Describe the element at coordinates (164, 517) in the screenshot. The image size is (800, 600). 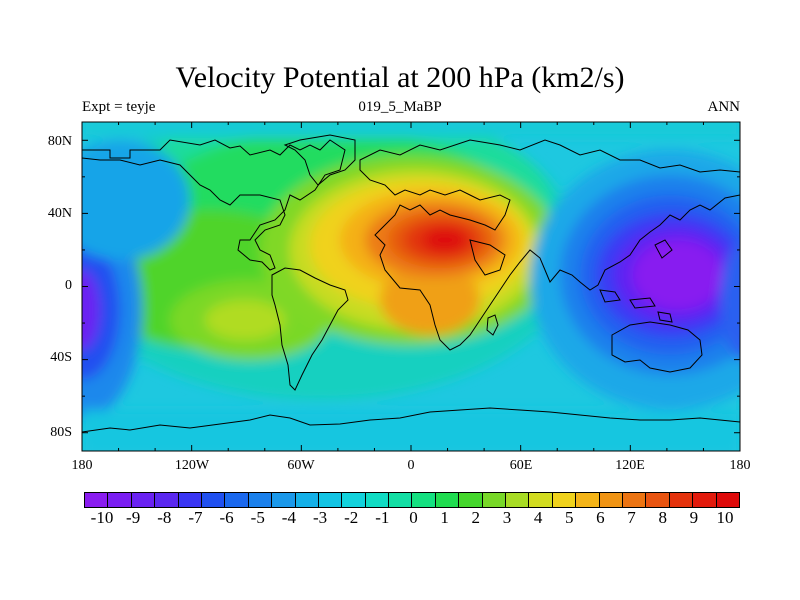
I see `colorbar-label: -8` at that location.